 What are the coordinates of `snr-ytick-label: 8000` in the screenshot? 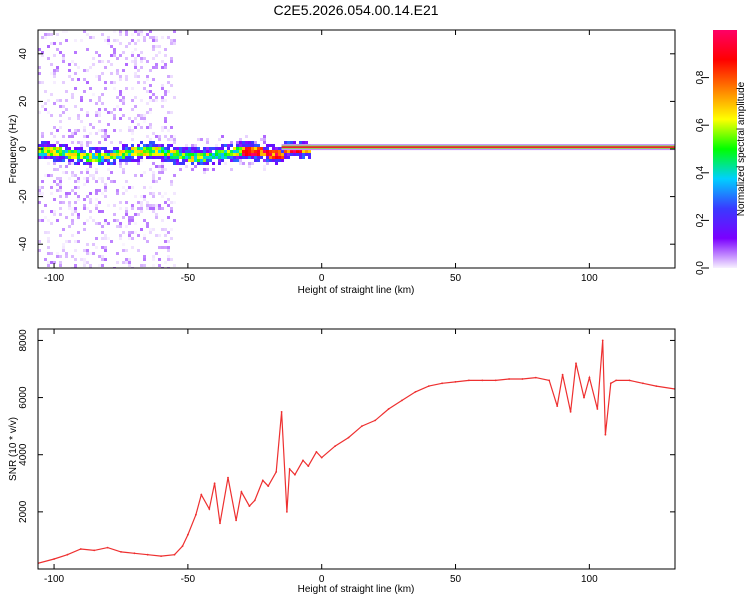 It's located at (23, 340).